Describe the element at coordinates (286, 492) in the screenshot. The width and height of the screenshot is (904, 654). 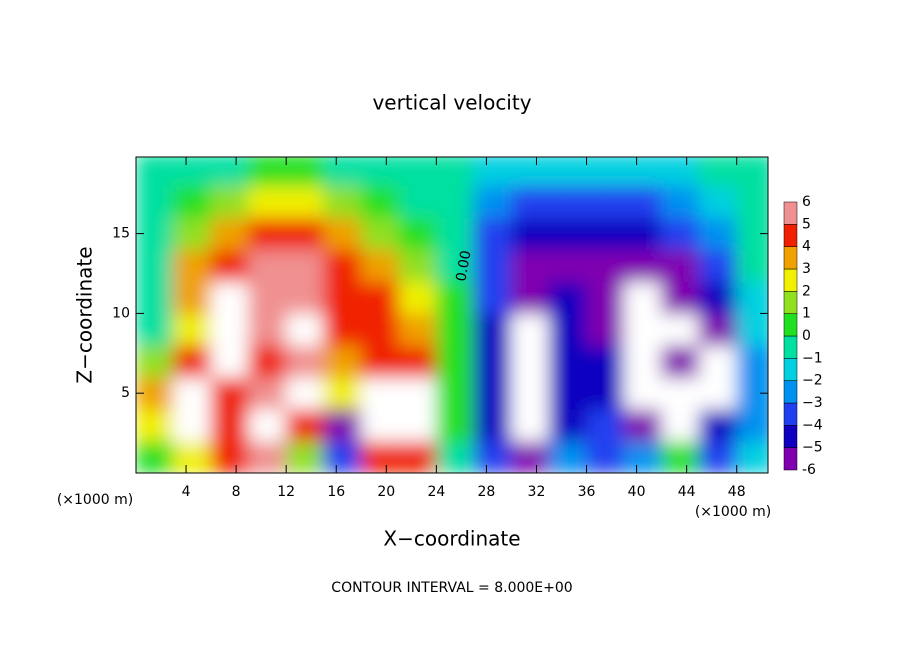
I see `x-tick-label: 12` at that location.